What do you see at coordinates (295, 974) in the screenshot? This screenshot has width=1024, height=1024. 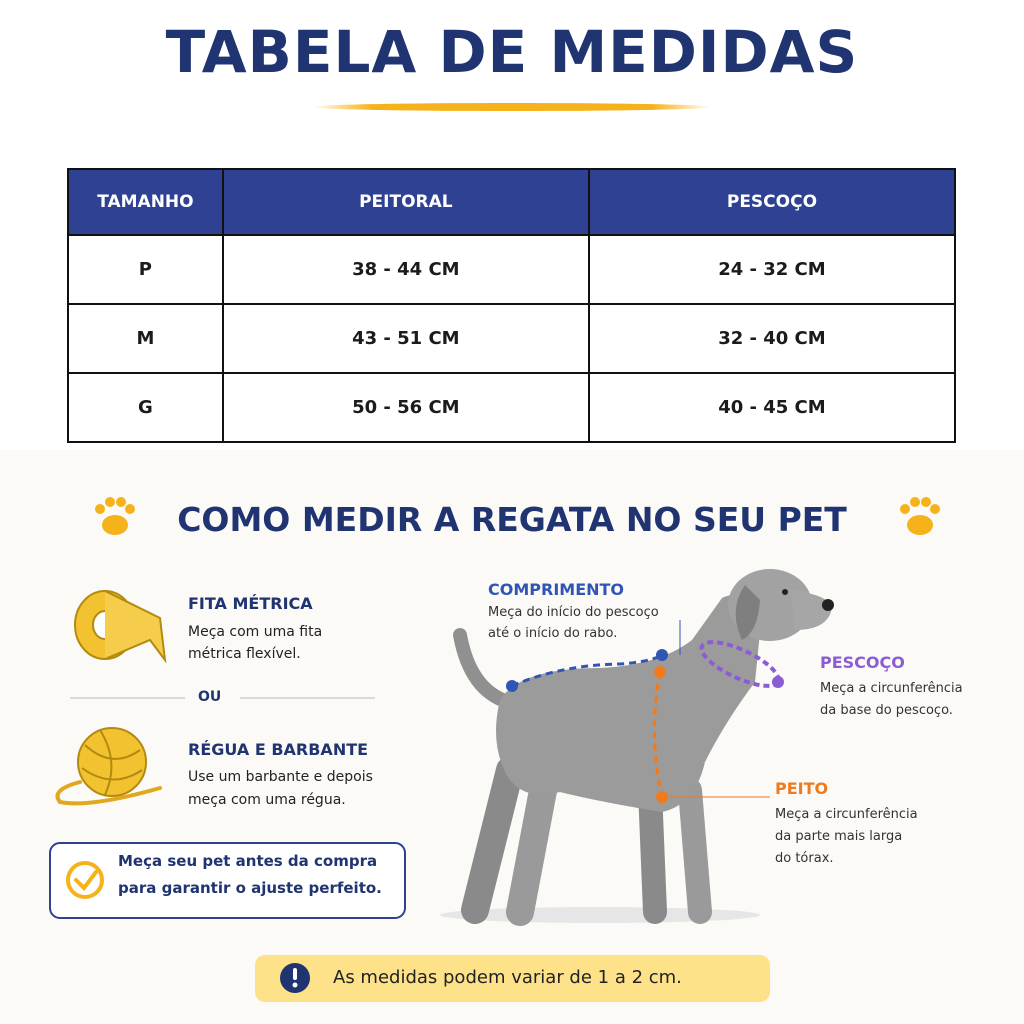 I see `alert-mark` at bounding box center [295, 974].